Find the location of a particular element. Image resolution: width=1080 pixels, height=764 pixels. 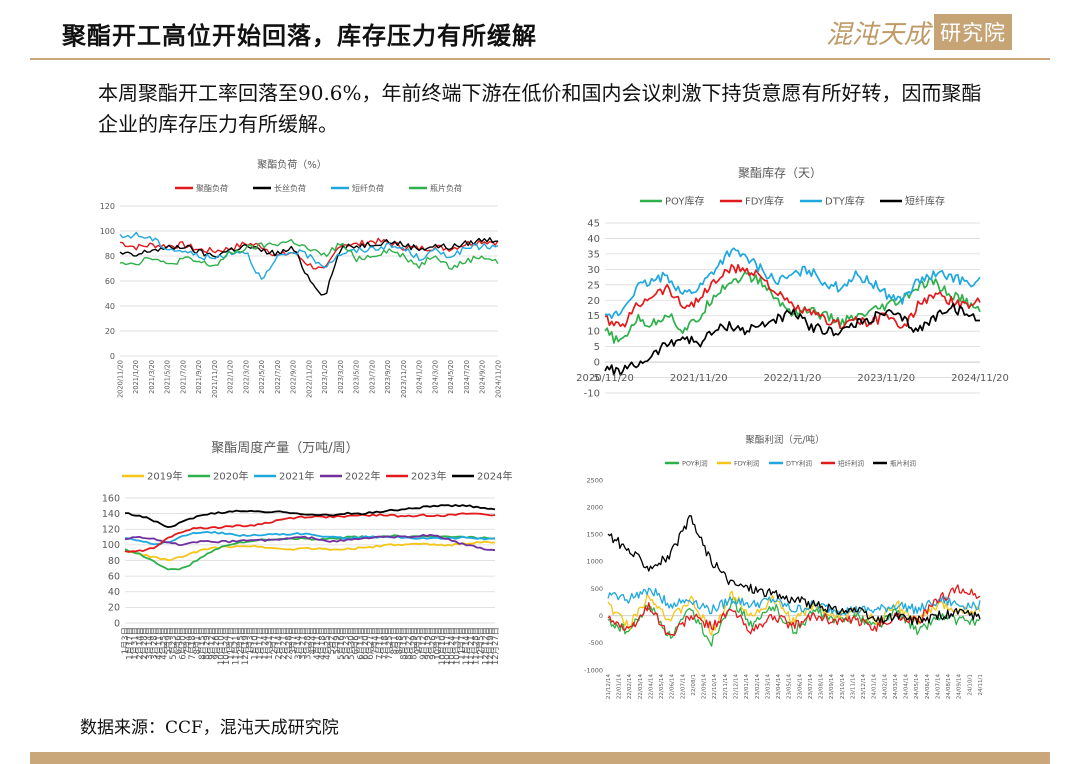

y-tick-label: 2000 is located at coordinates (594, 507).